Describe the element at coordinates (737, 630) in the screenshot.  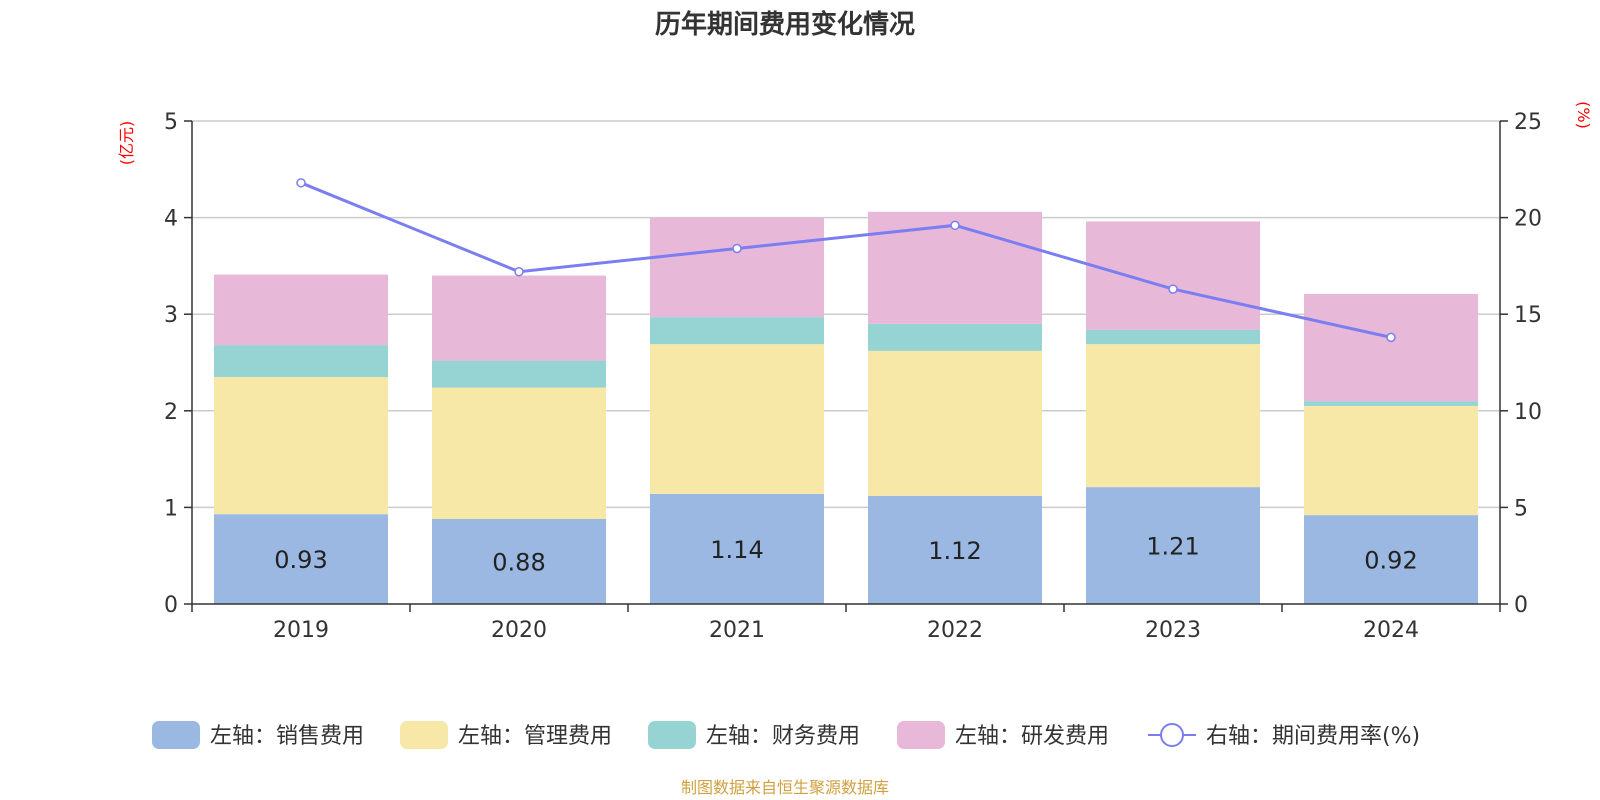
I see `x-tick-label: 2021` at that location.